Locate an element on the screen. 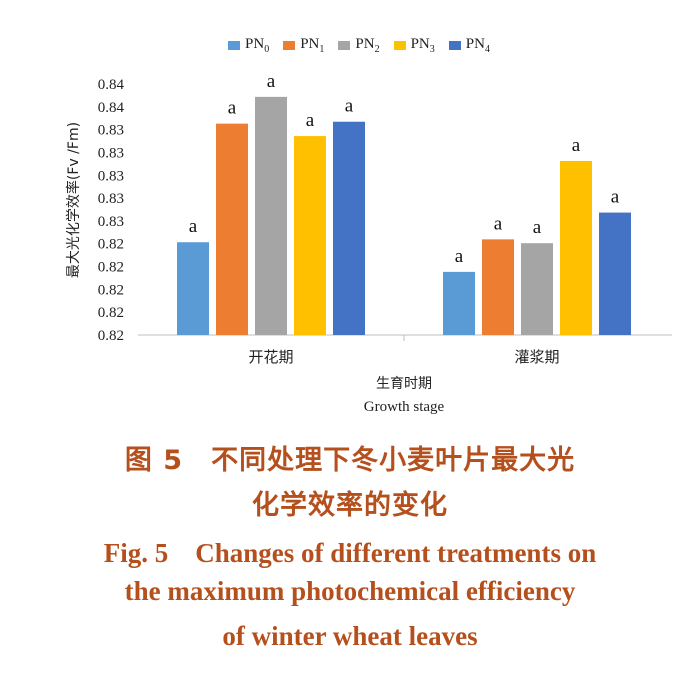 This screenshot has width=700, height=677. legend-label: PN3 is located at coordinates (422, 45).